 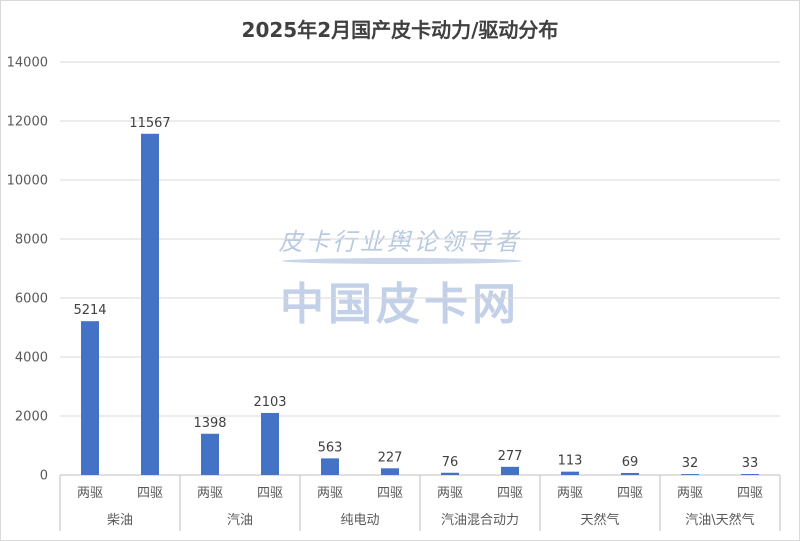 I want to click on data-label: 227, so click(x=390, y=457).